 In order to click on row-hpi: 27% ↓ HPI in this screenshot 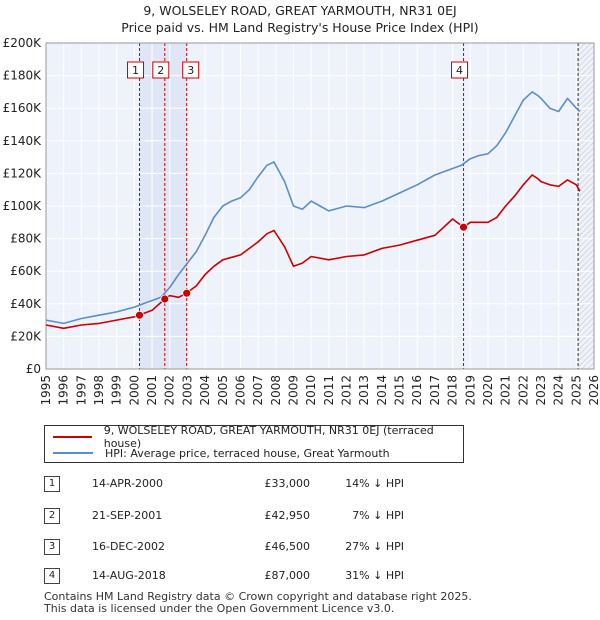, I will do `click(374, 546)`.